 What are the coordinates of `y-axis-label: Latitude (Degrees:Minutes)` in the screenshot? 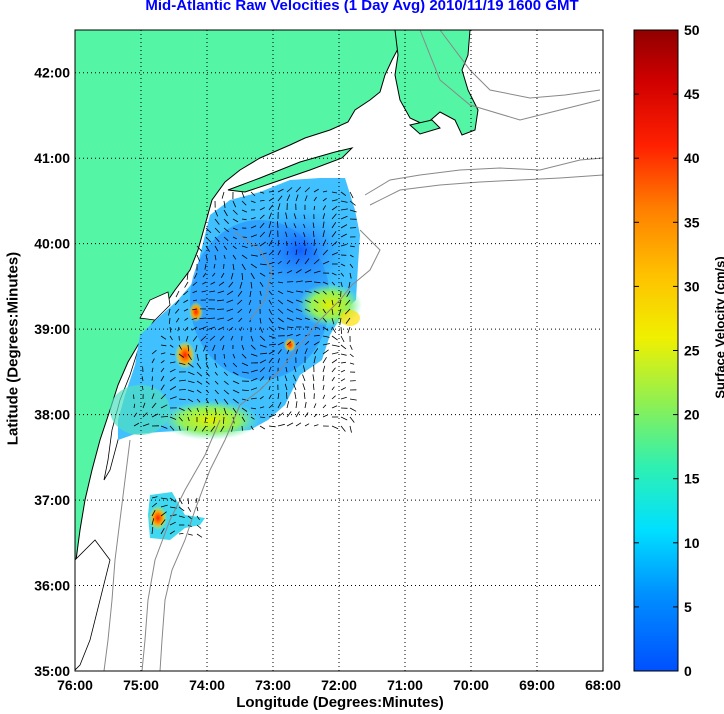 It's located at (13, 348).